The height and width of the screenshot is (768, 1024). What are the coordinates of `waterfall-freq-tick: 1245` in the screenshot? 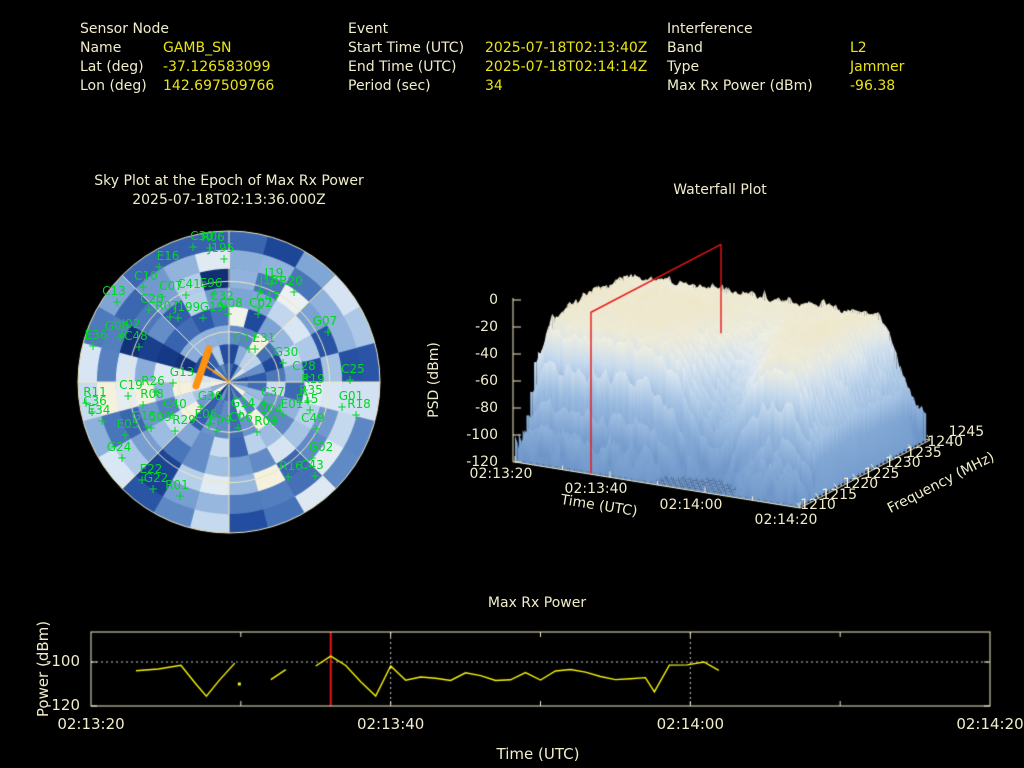 It's located at (966, 431).